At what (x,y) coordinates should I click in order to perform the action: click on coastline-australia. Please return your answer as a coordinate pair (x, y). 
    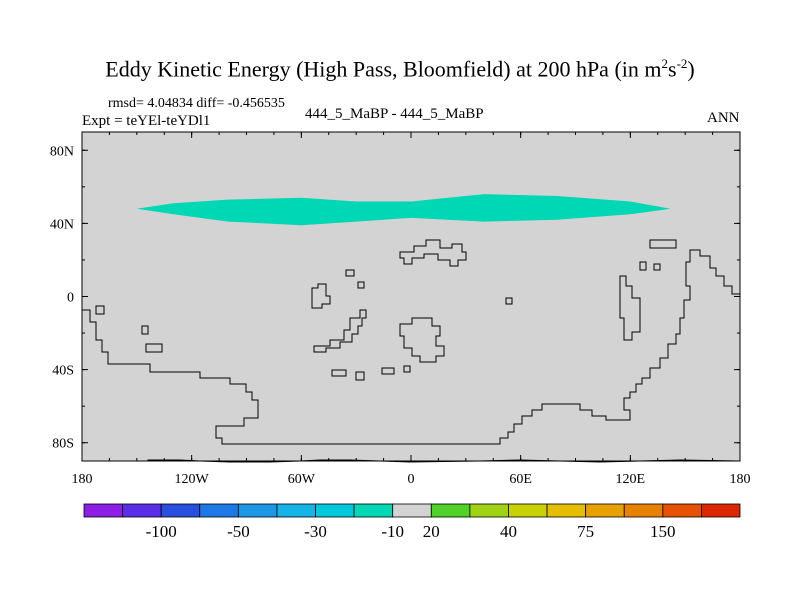
    Looking at the image, I should click on (422, 340).